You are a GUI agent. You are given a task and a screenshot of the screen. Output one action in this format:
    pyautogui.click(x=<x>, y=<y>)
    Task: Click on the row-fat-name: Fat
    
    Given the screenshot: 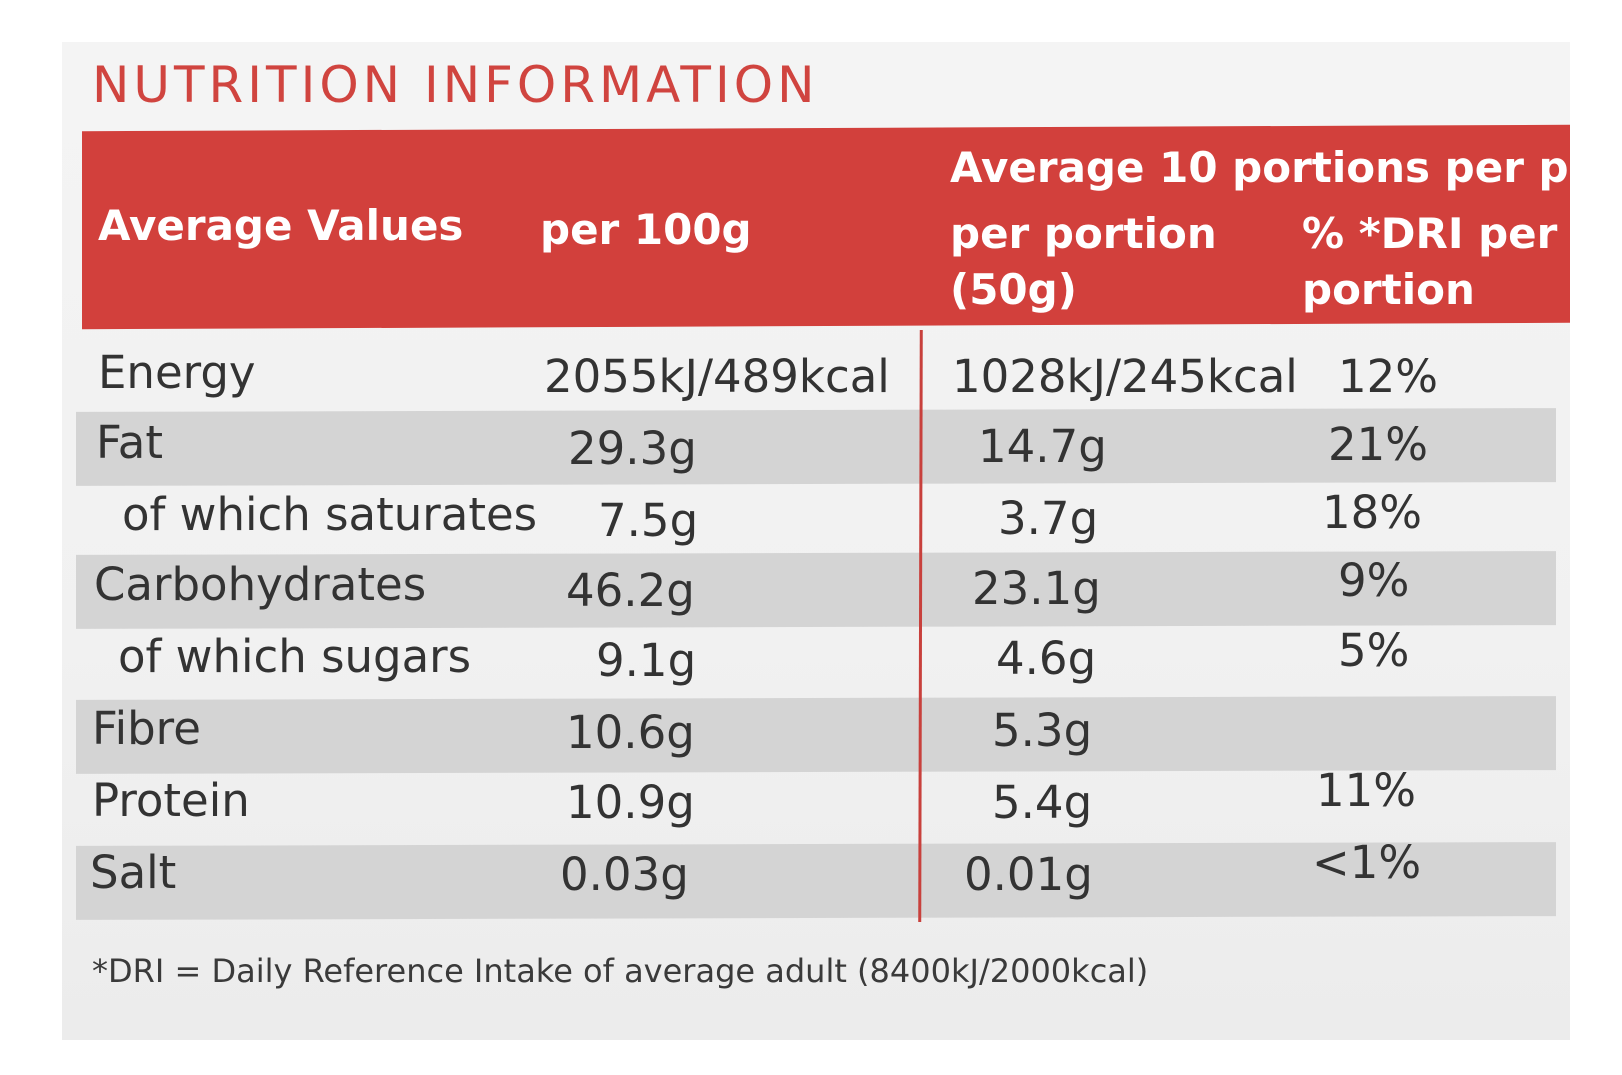 What is the action you would take?
    pyautogui.click(x=129, y=442)
    